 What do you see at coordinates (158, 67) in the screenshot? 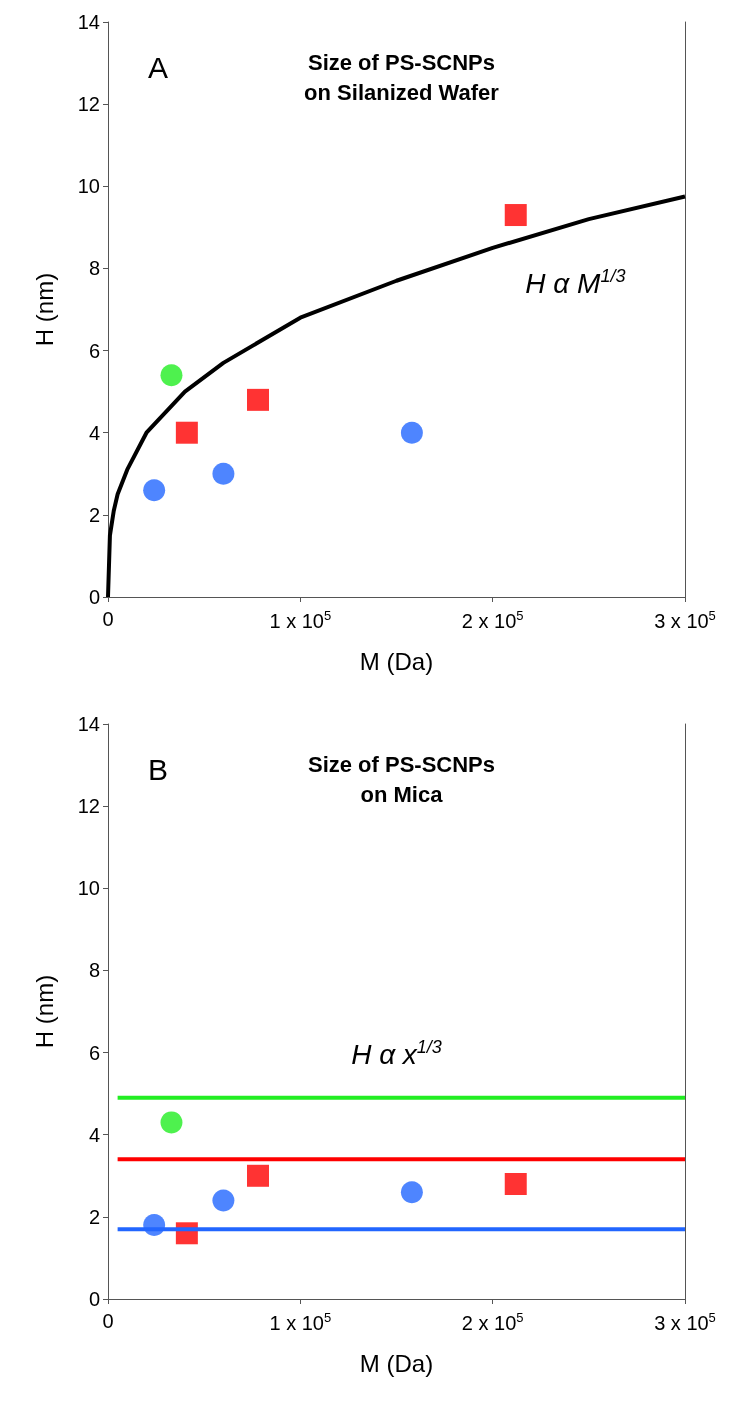
I see `annotation: A` at bounding box center [158, 67].